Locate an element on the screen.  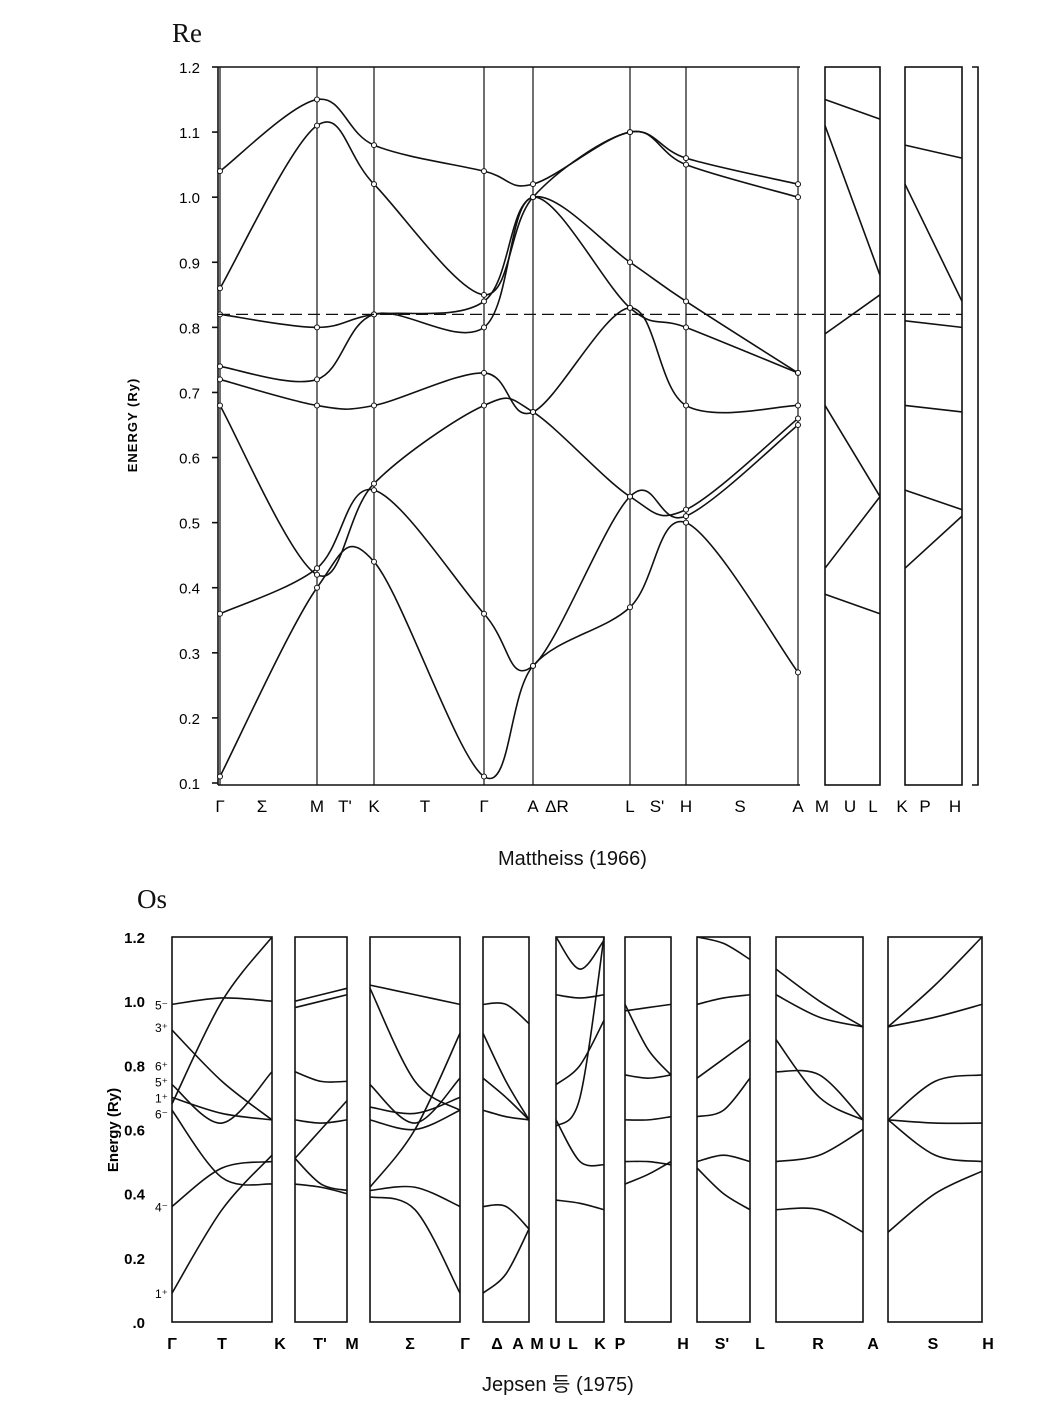
k-point-label: Σ is located at coordinates (410, 1344).